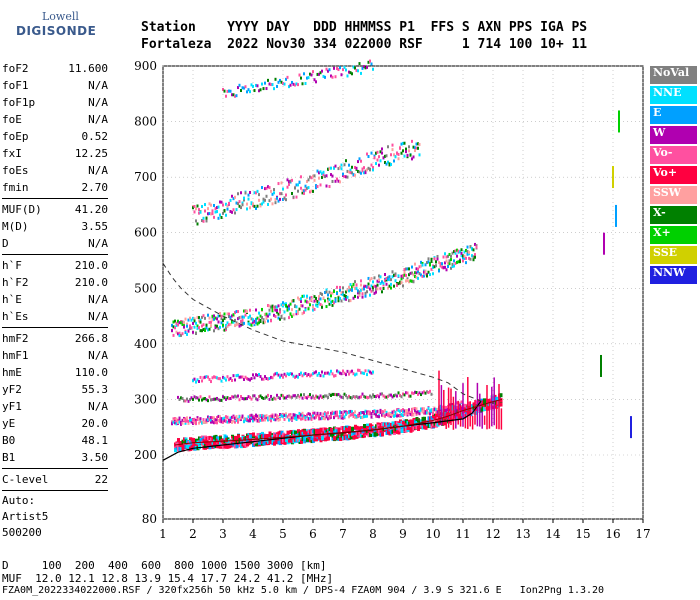 Image resolution: width=700 pixels, height=600 pixels. I want to click on param-row: h`F 210.0, so click(55, 265).